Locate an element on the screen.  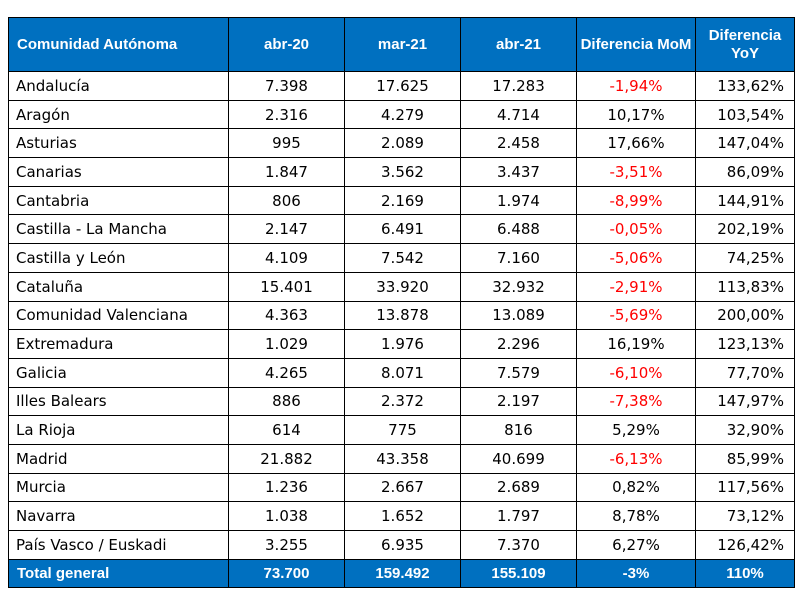
row-diferencia-mom: 17,66% is located at coordinates (636, 143).